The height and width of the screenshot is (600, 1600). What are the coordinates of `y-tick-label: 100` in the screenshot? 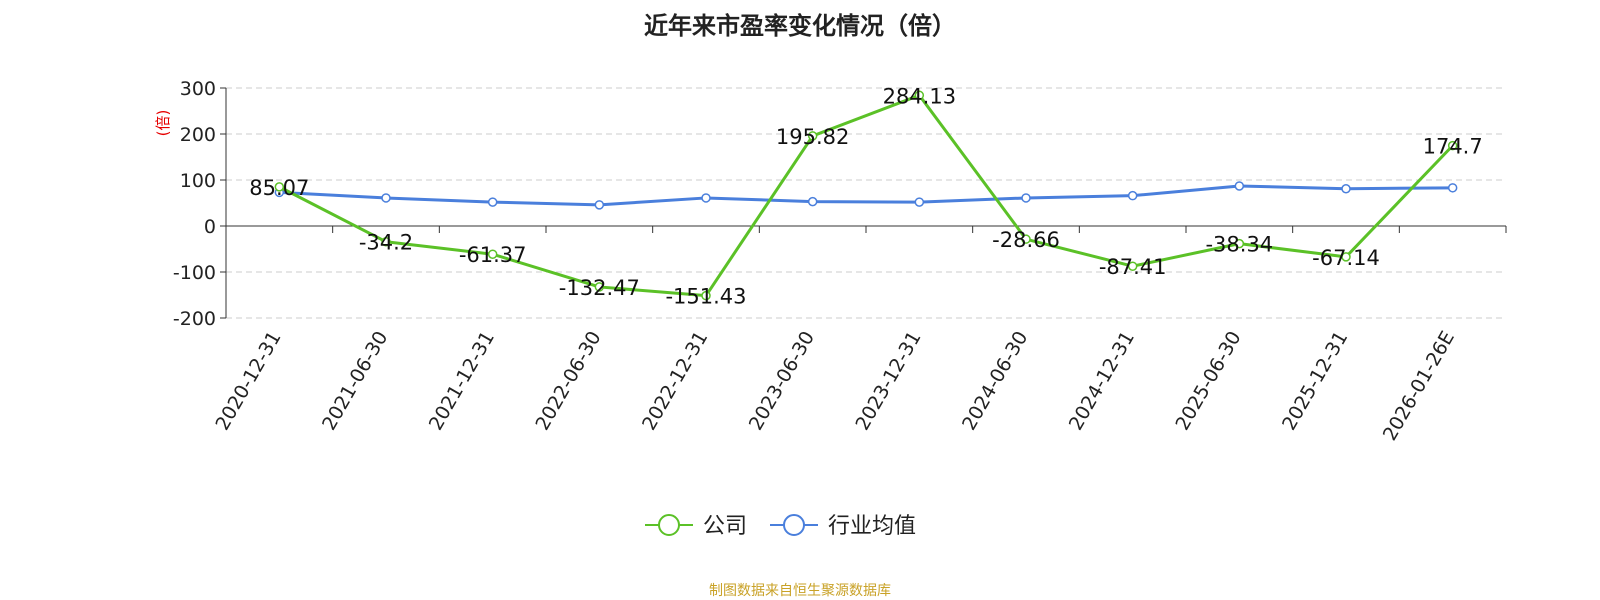 It's located at (198, 181).